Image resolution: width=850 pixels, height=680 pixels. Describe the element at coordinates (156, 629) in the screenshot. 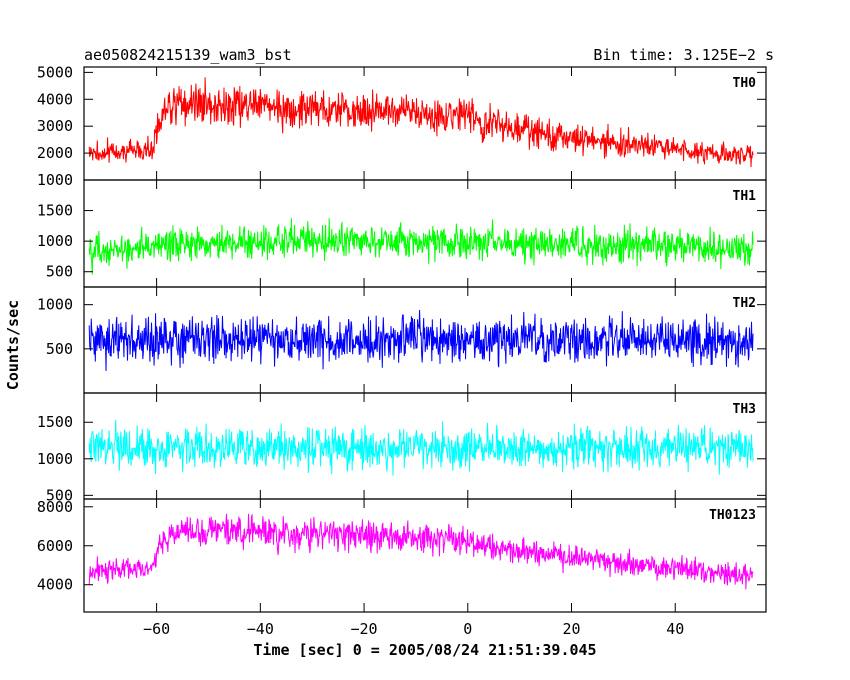

I see `x-tick-label: −60` at that location.